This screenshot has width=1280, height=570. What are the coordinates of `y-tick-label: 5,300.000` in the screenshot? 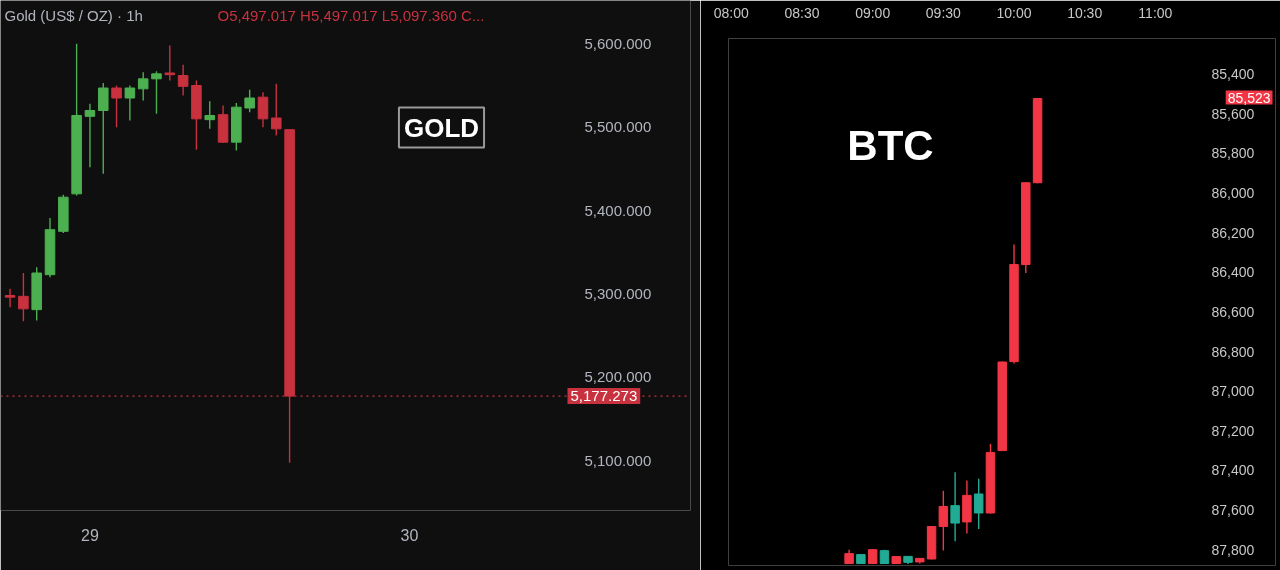 It's located at (618, 293).